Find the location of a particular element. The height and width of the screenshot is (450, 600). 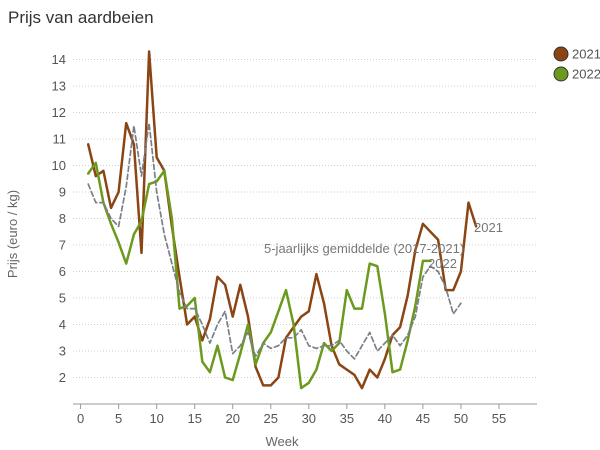

y-axis-title: Prijs (euro / kg) is located at coordinates (12, 234).